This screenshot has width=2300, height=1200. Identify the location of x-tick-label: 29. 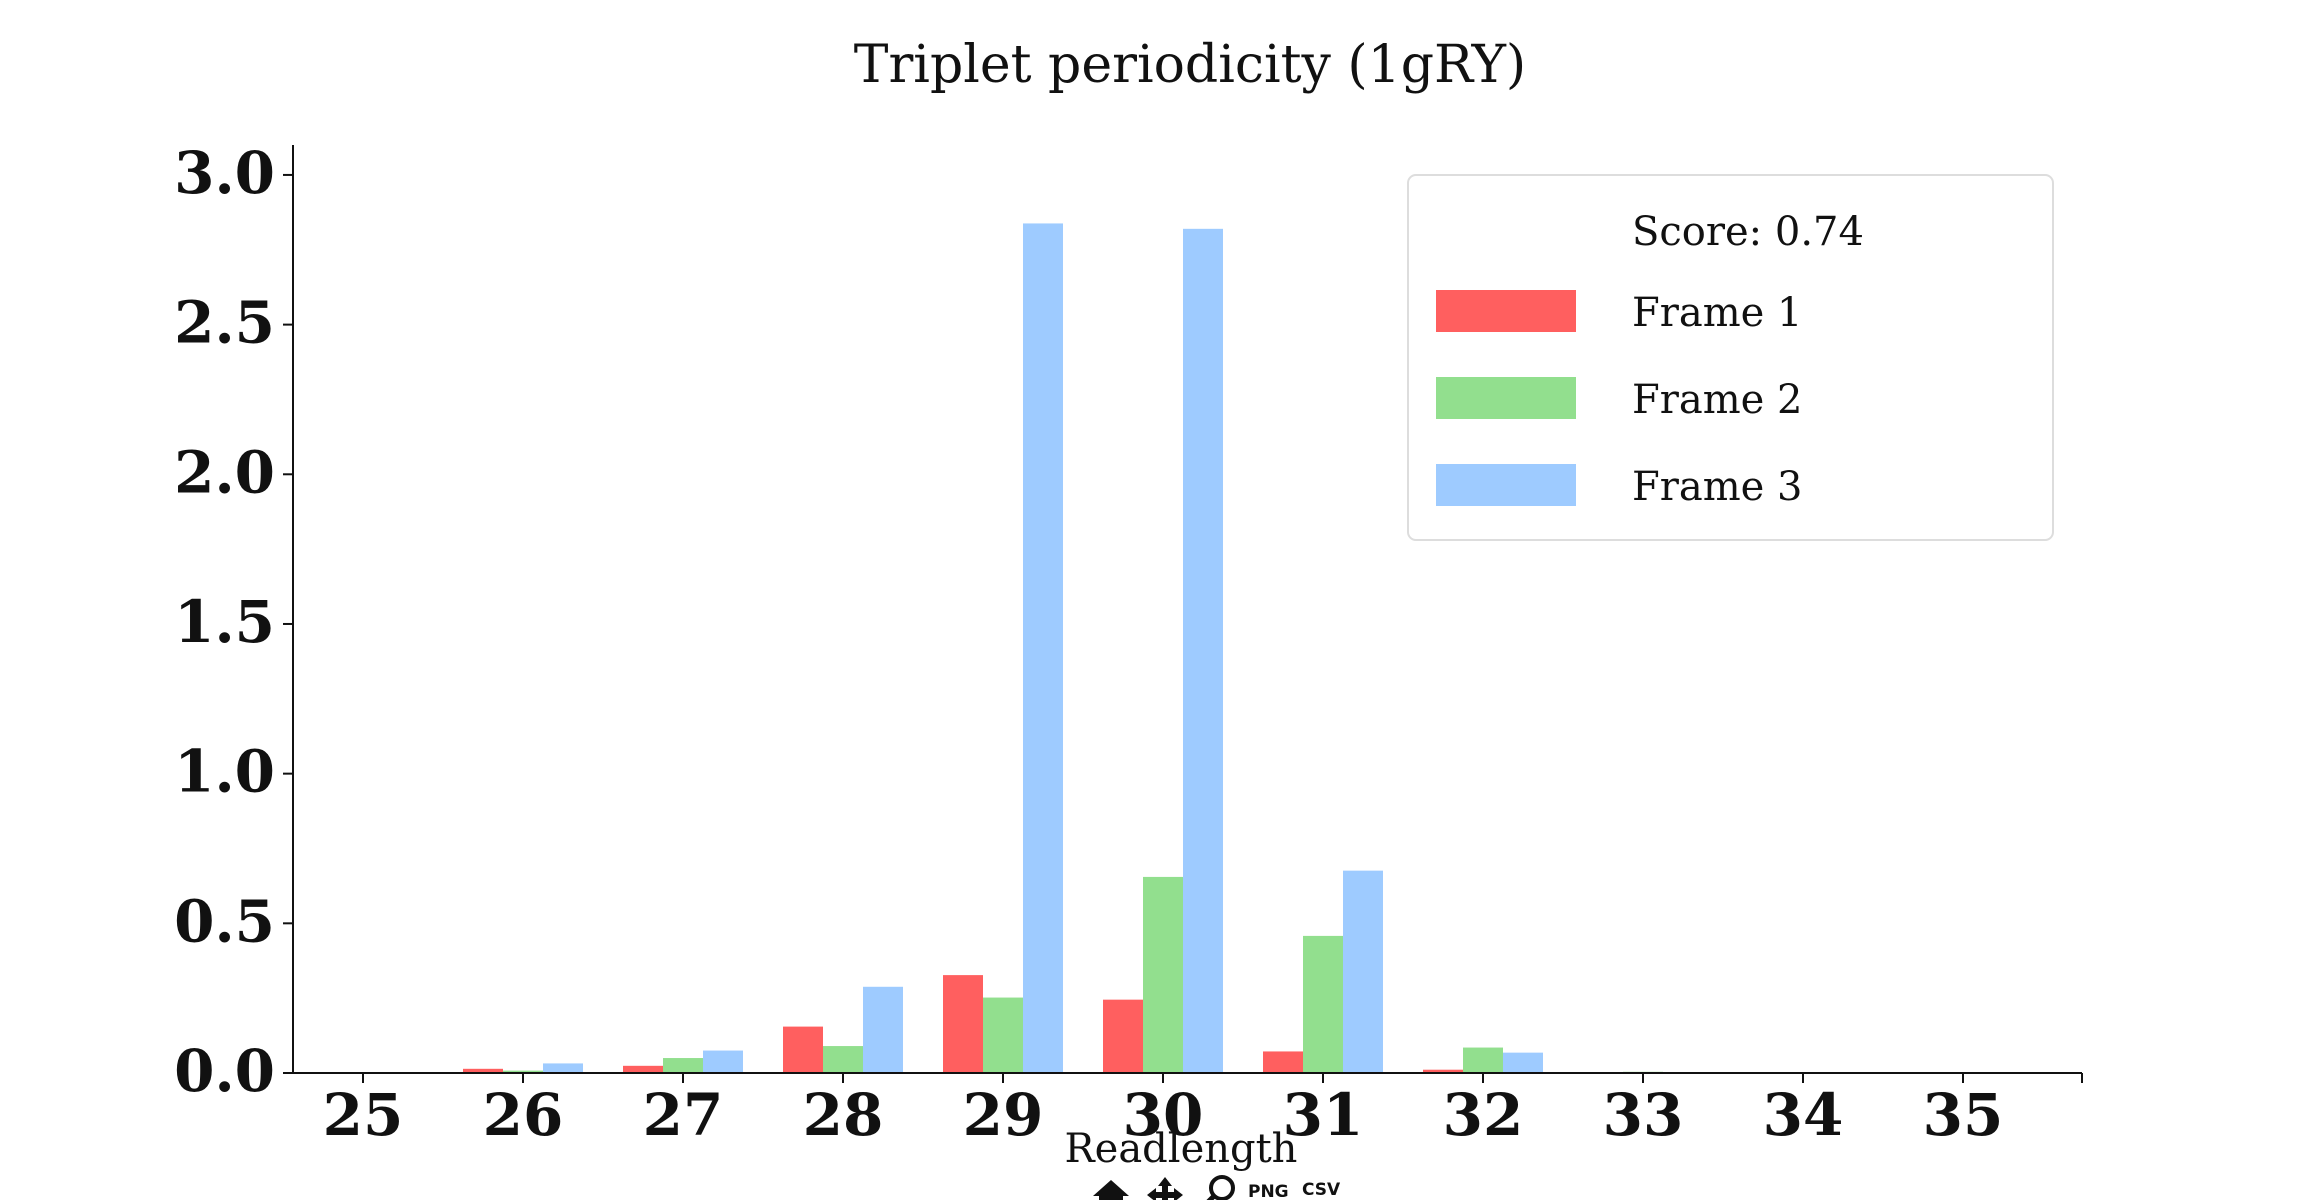
(1003, 1115).